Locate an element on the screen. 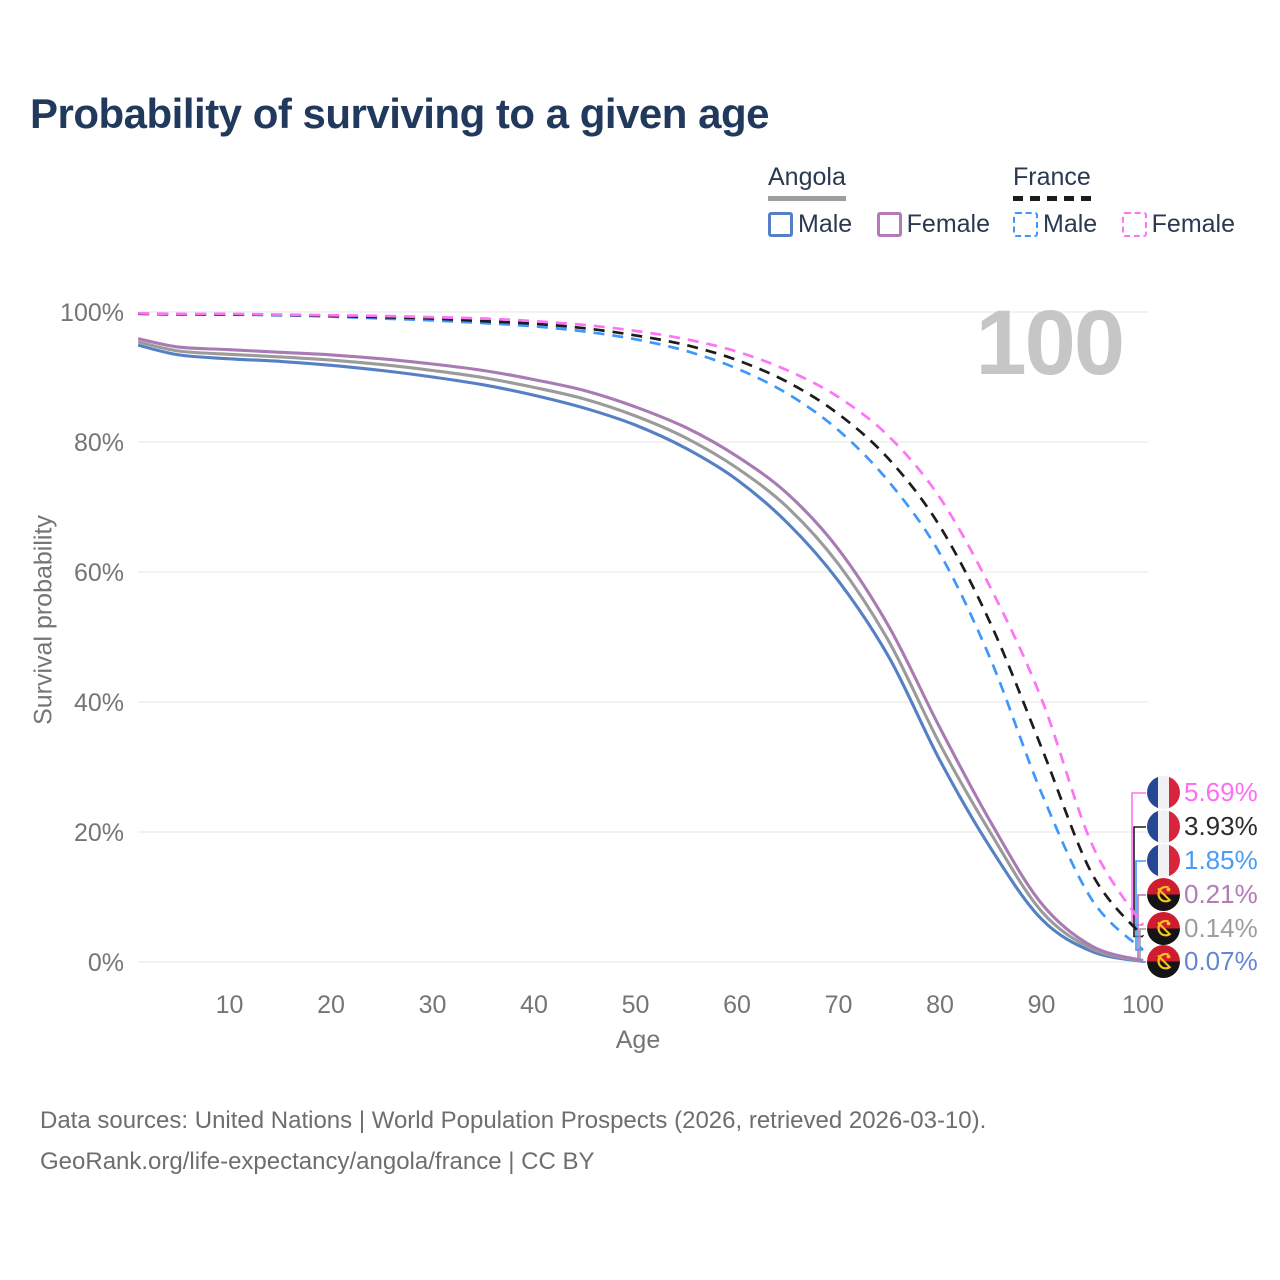  end-label-angola-both-sexes: 0.14% is located at coordinates (1202, 928).